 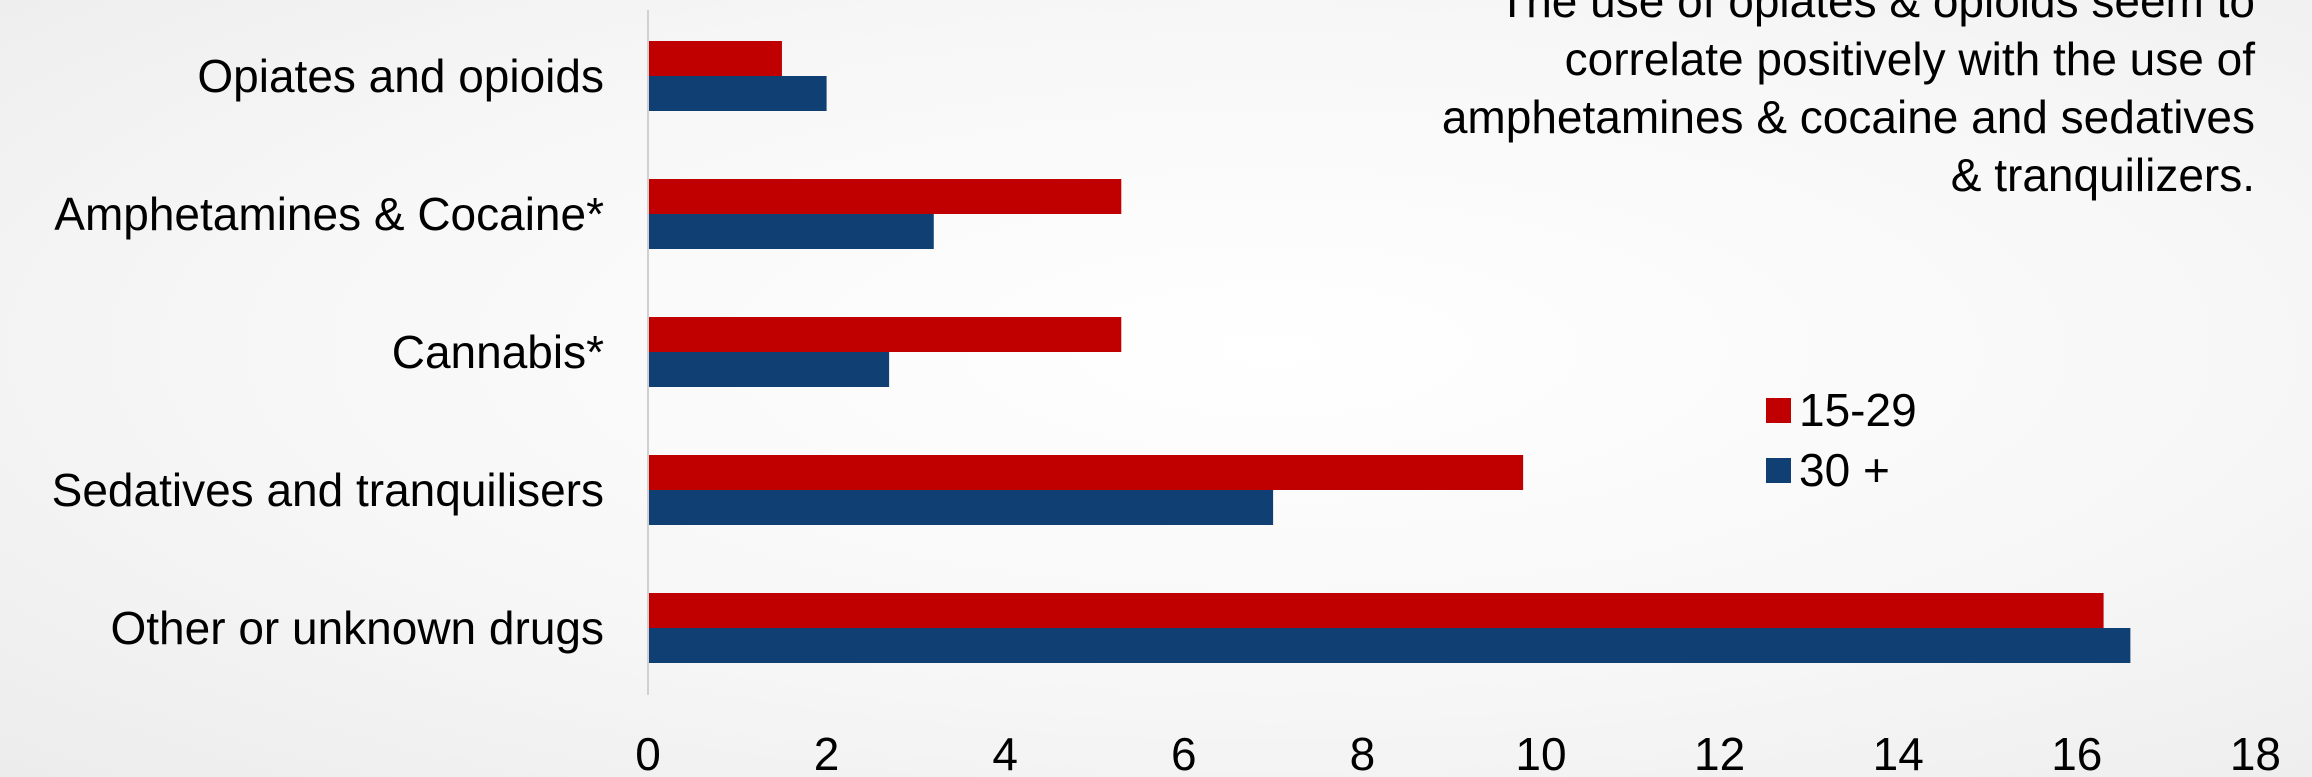 What do you see at coordinates (1540, 752) in the screenshot?
I see `x-tick-label: 10` at bounding box center [1540, 752].